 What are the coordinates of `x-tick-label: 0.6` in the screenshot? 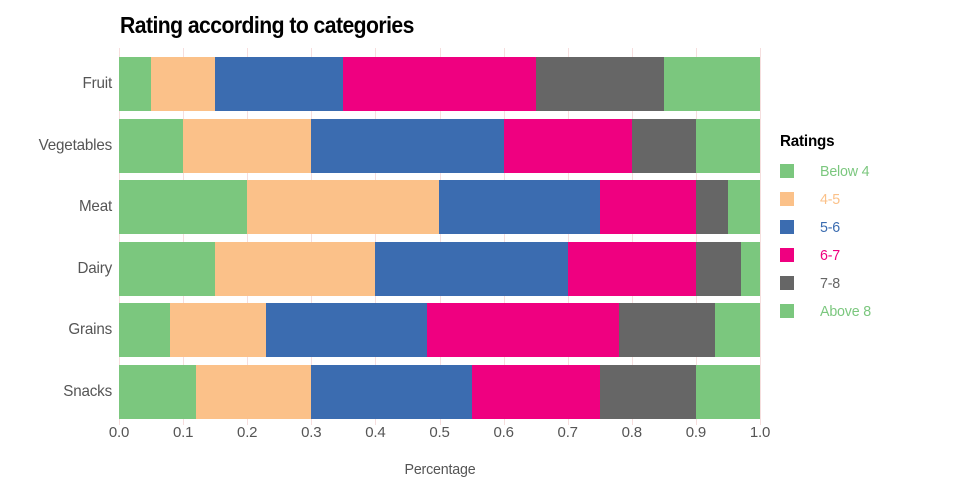 It's located at (503, 432).